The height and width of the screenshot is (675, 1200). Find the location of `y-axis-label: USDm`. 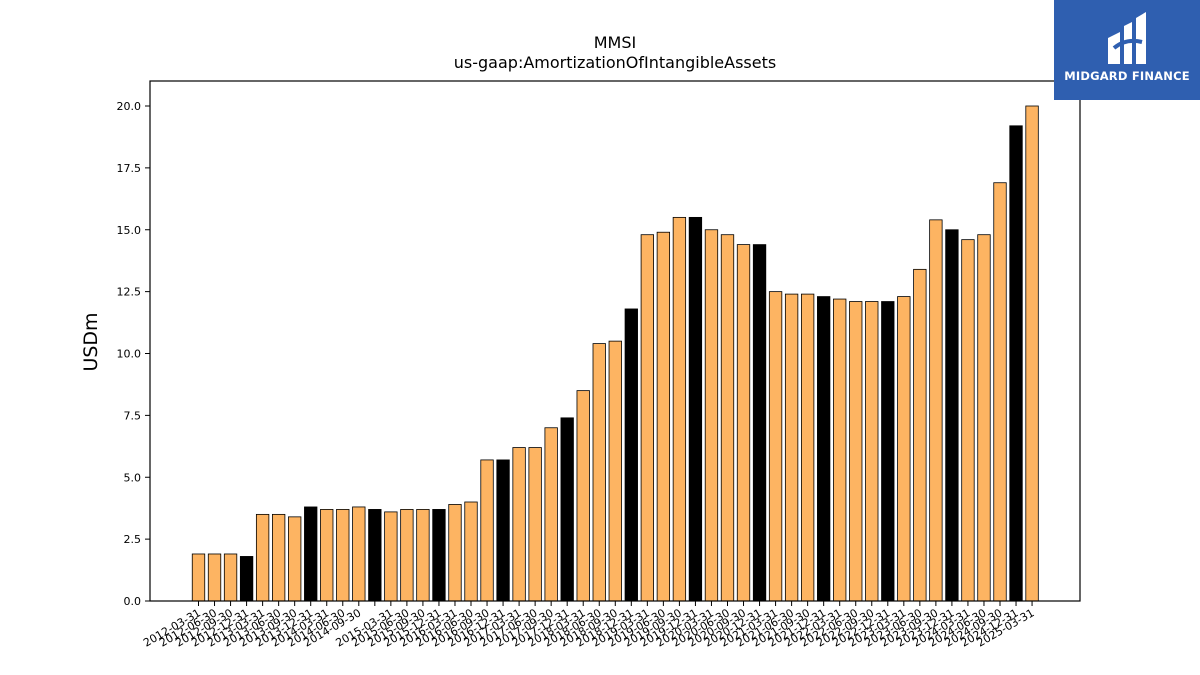

y-axis-label: USDm is located at coordinates (91, 341).